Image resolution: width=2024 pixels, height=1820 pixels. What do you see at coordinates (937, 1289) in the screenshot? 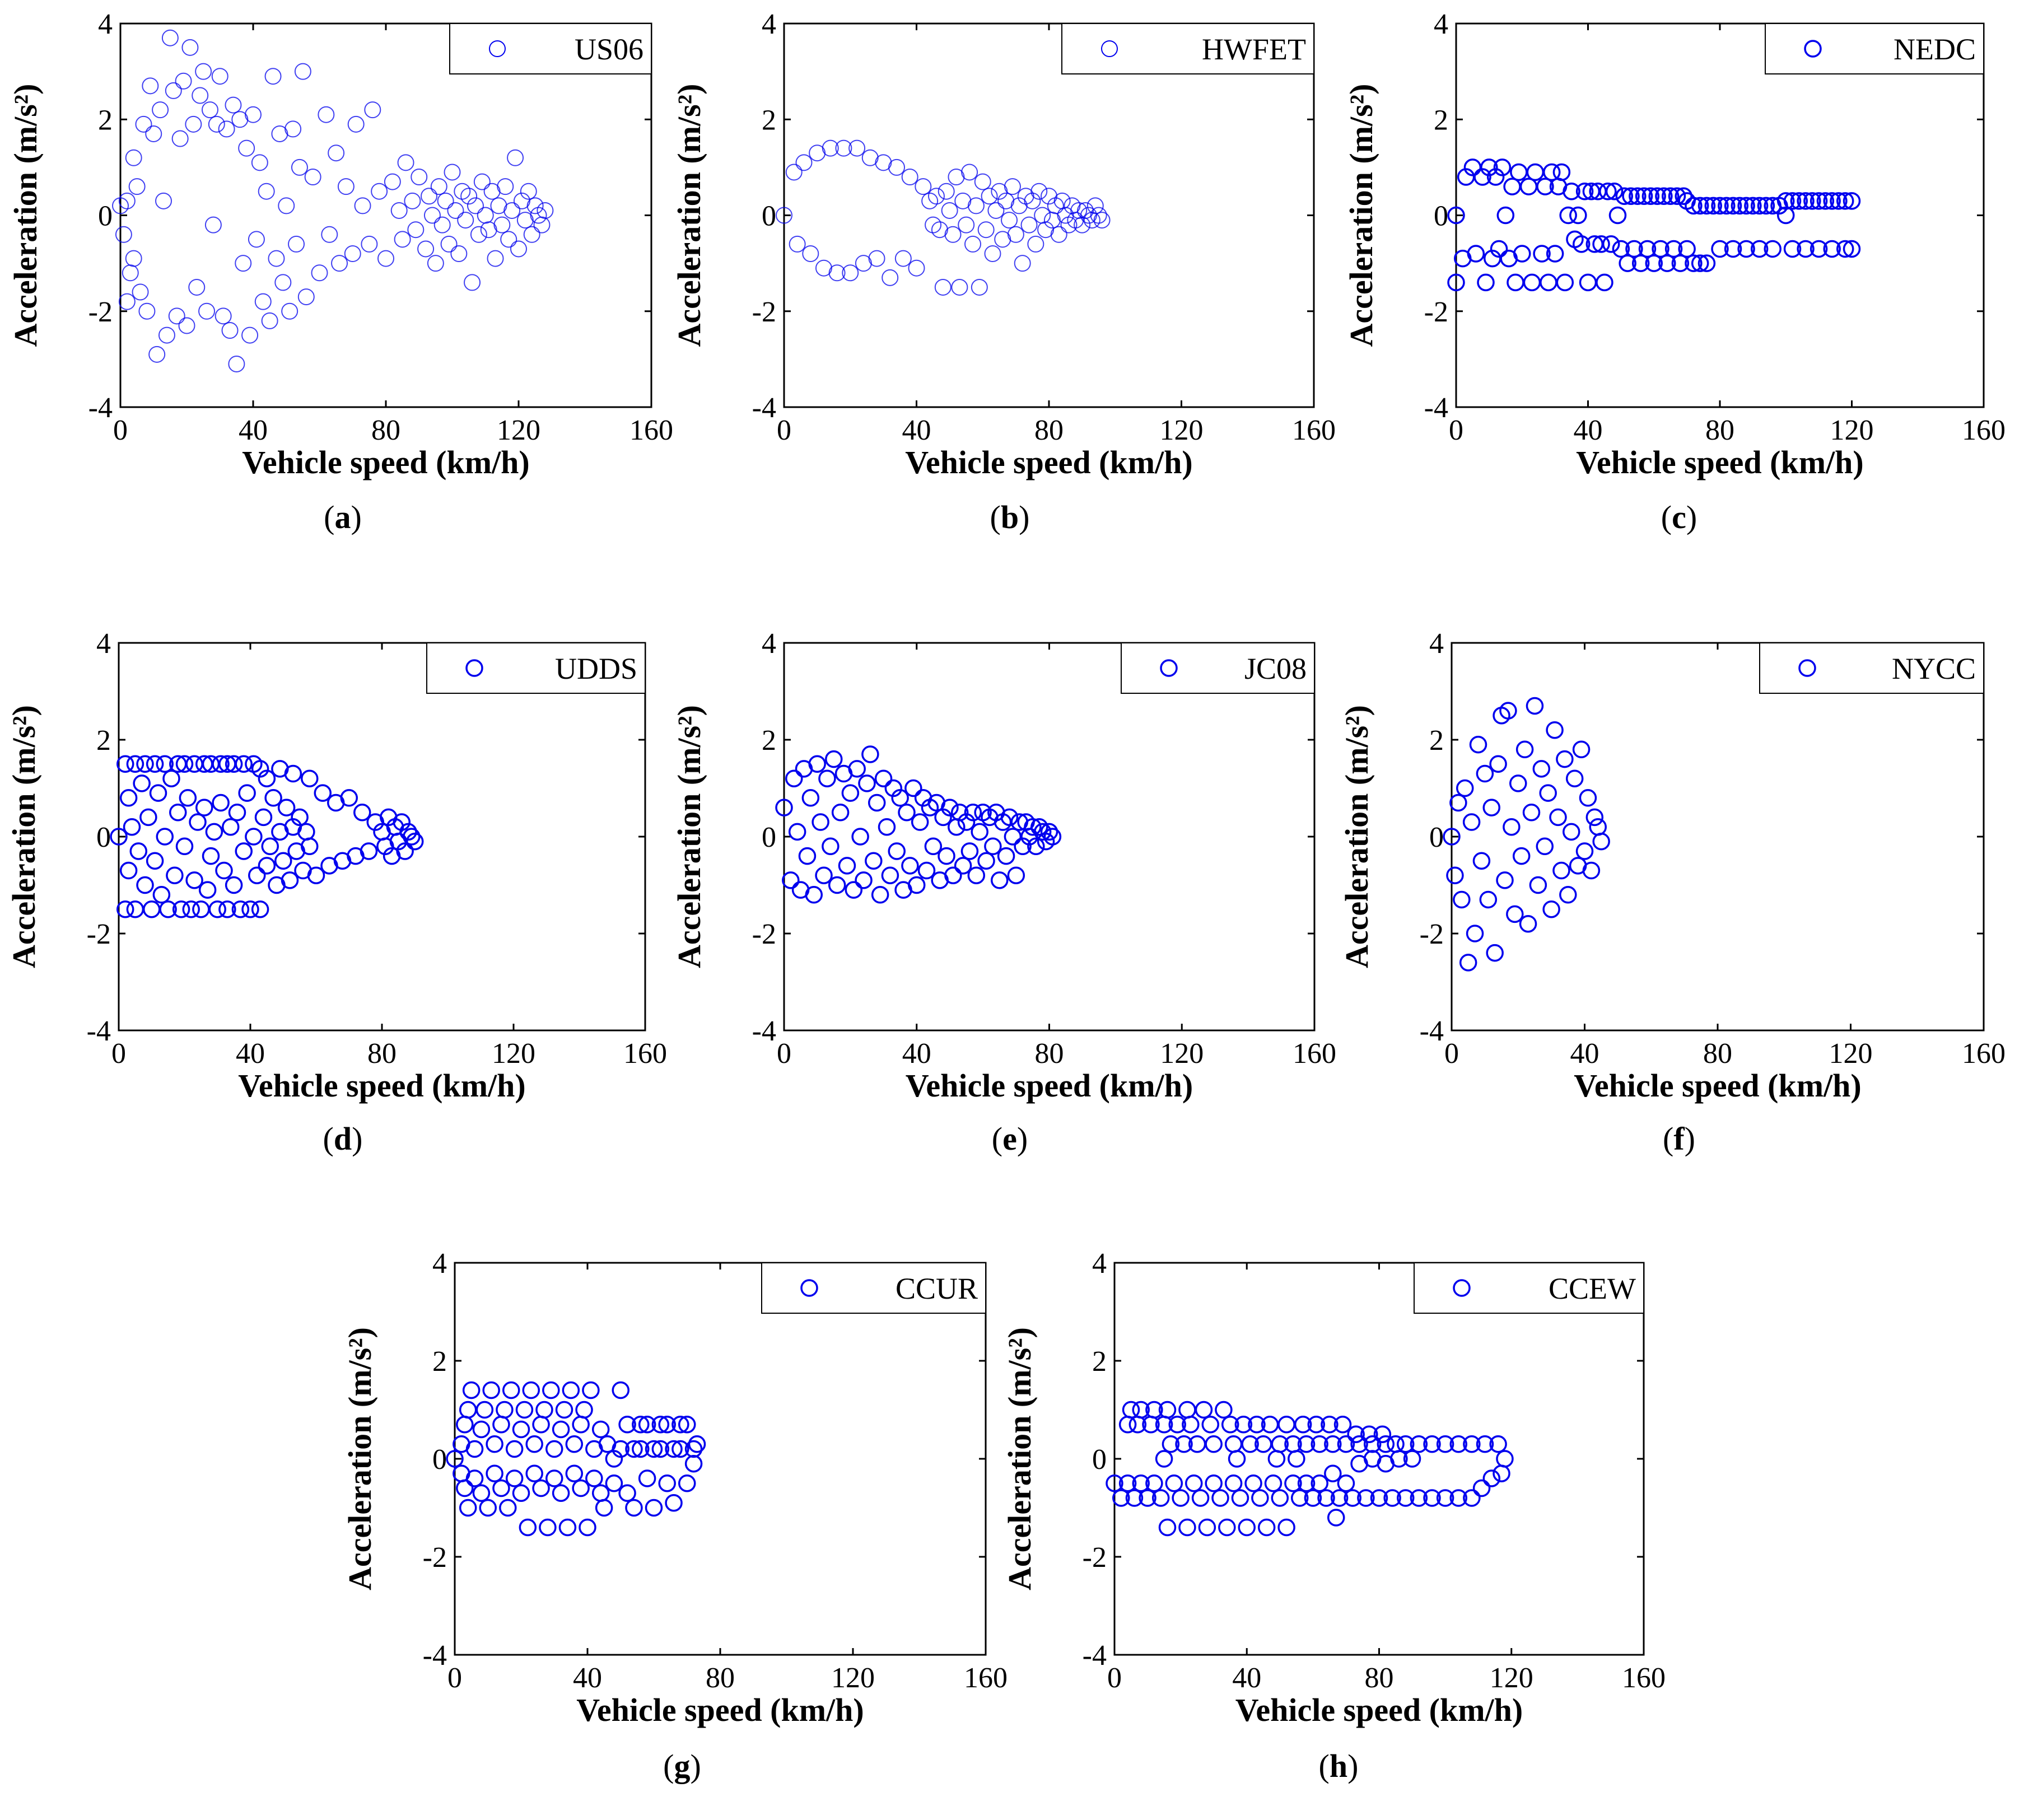
I see `legend-label: CCUR` at bounding box center [937, 1289].